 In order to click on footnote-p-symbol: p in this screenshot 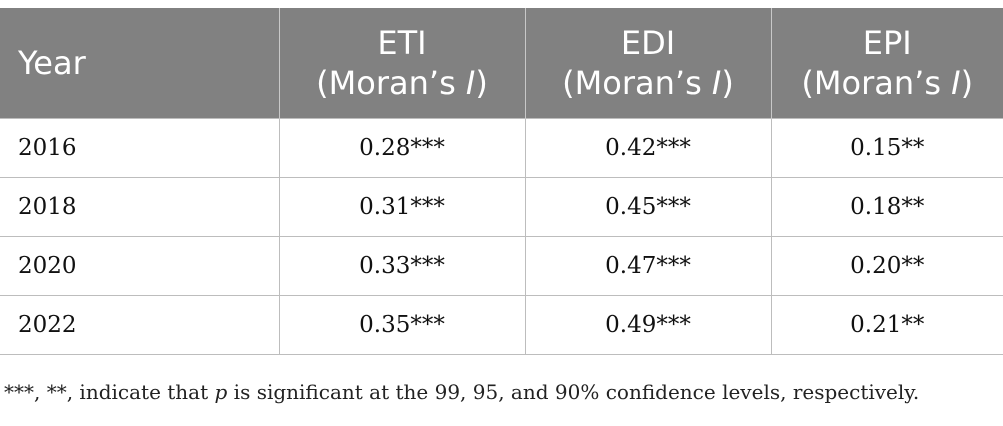, I will do `click(221, 392)`.